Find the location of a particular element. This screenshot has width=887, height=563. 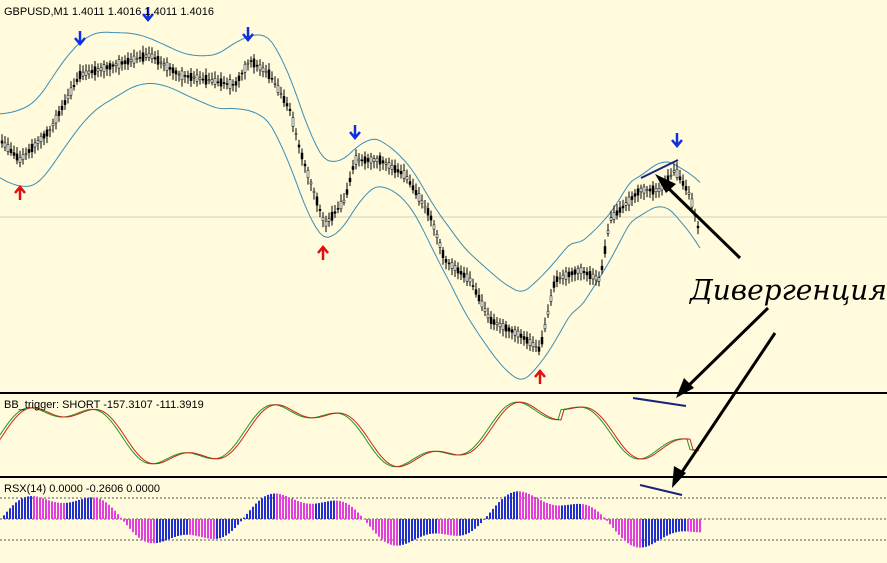

pane-separator is located at coordinates (443, 477).